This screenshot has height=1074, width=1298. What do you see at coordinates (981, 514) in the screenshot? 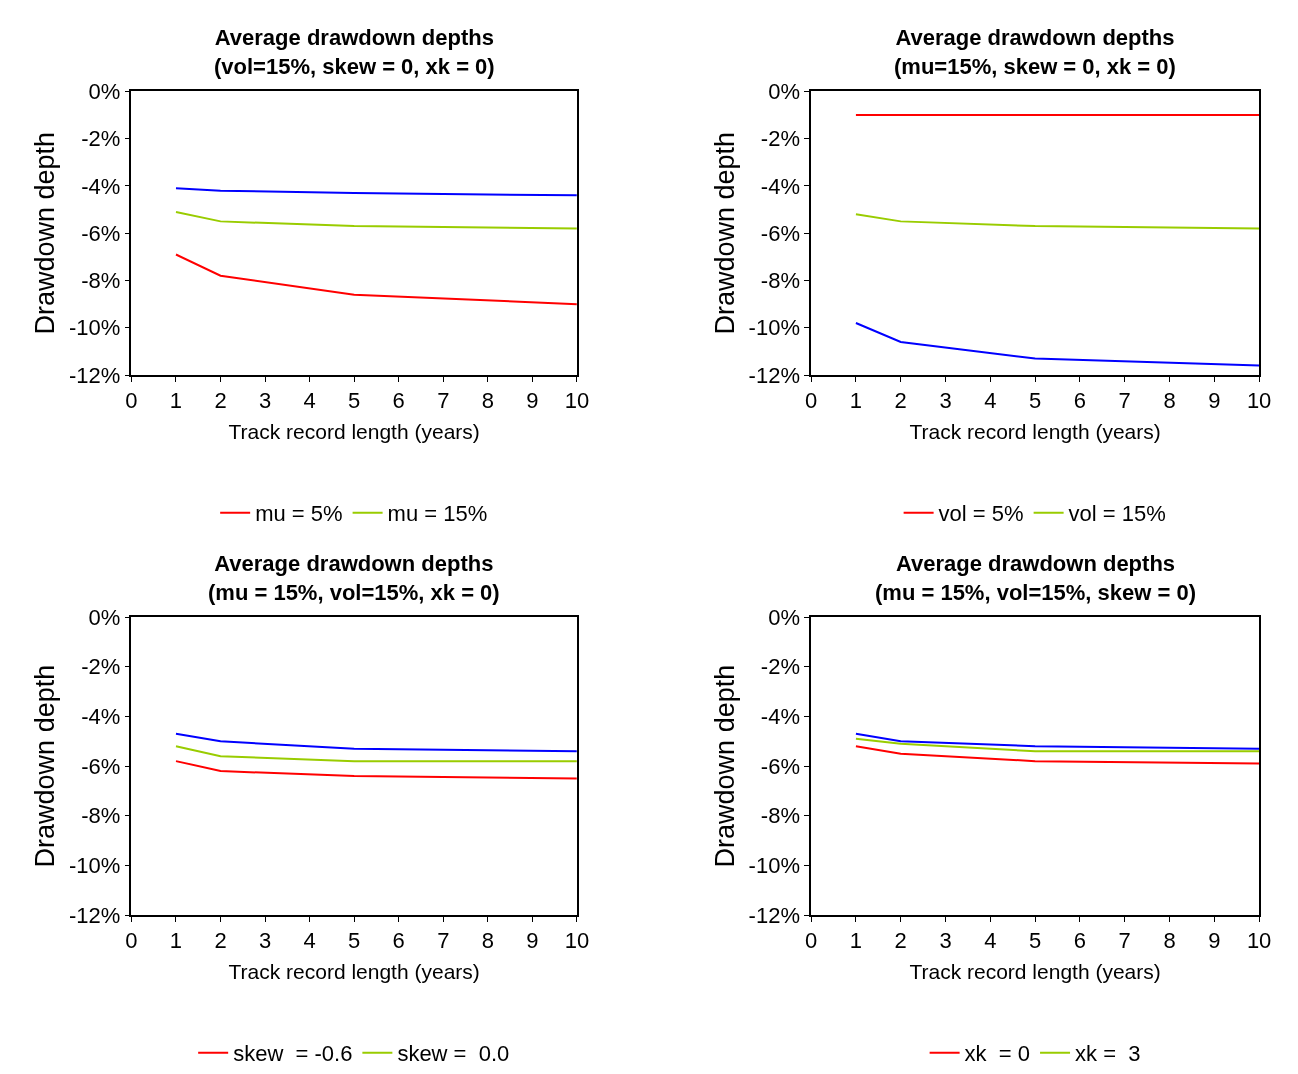
I see `legend-label: vol = 5%` at bounding box center [981, 514].